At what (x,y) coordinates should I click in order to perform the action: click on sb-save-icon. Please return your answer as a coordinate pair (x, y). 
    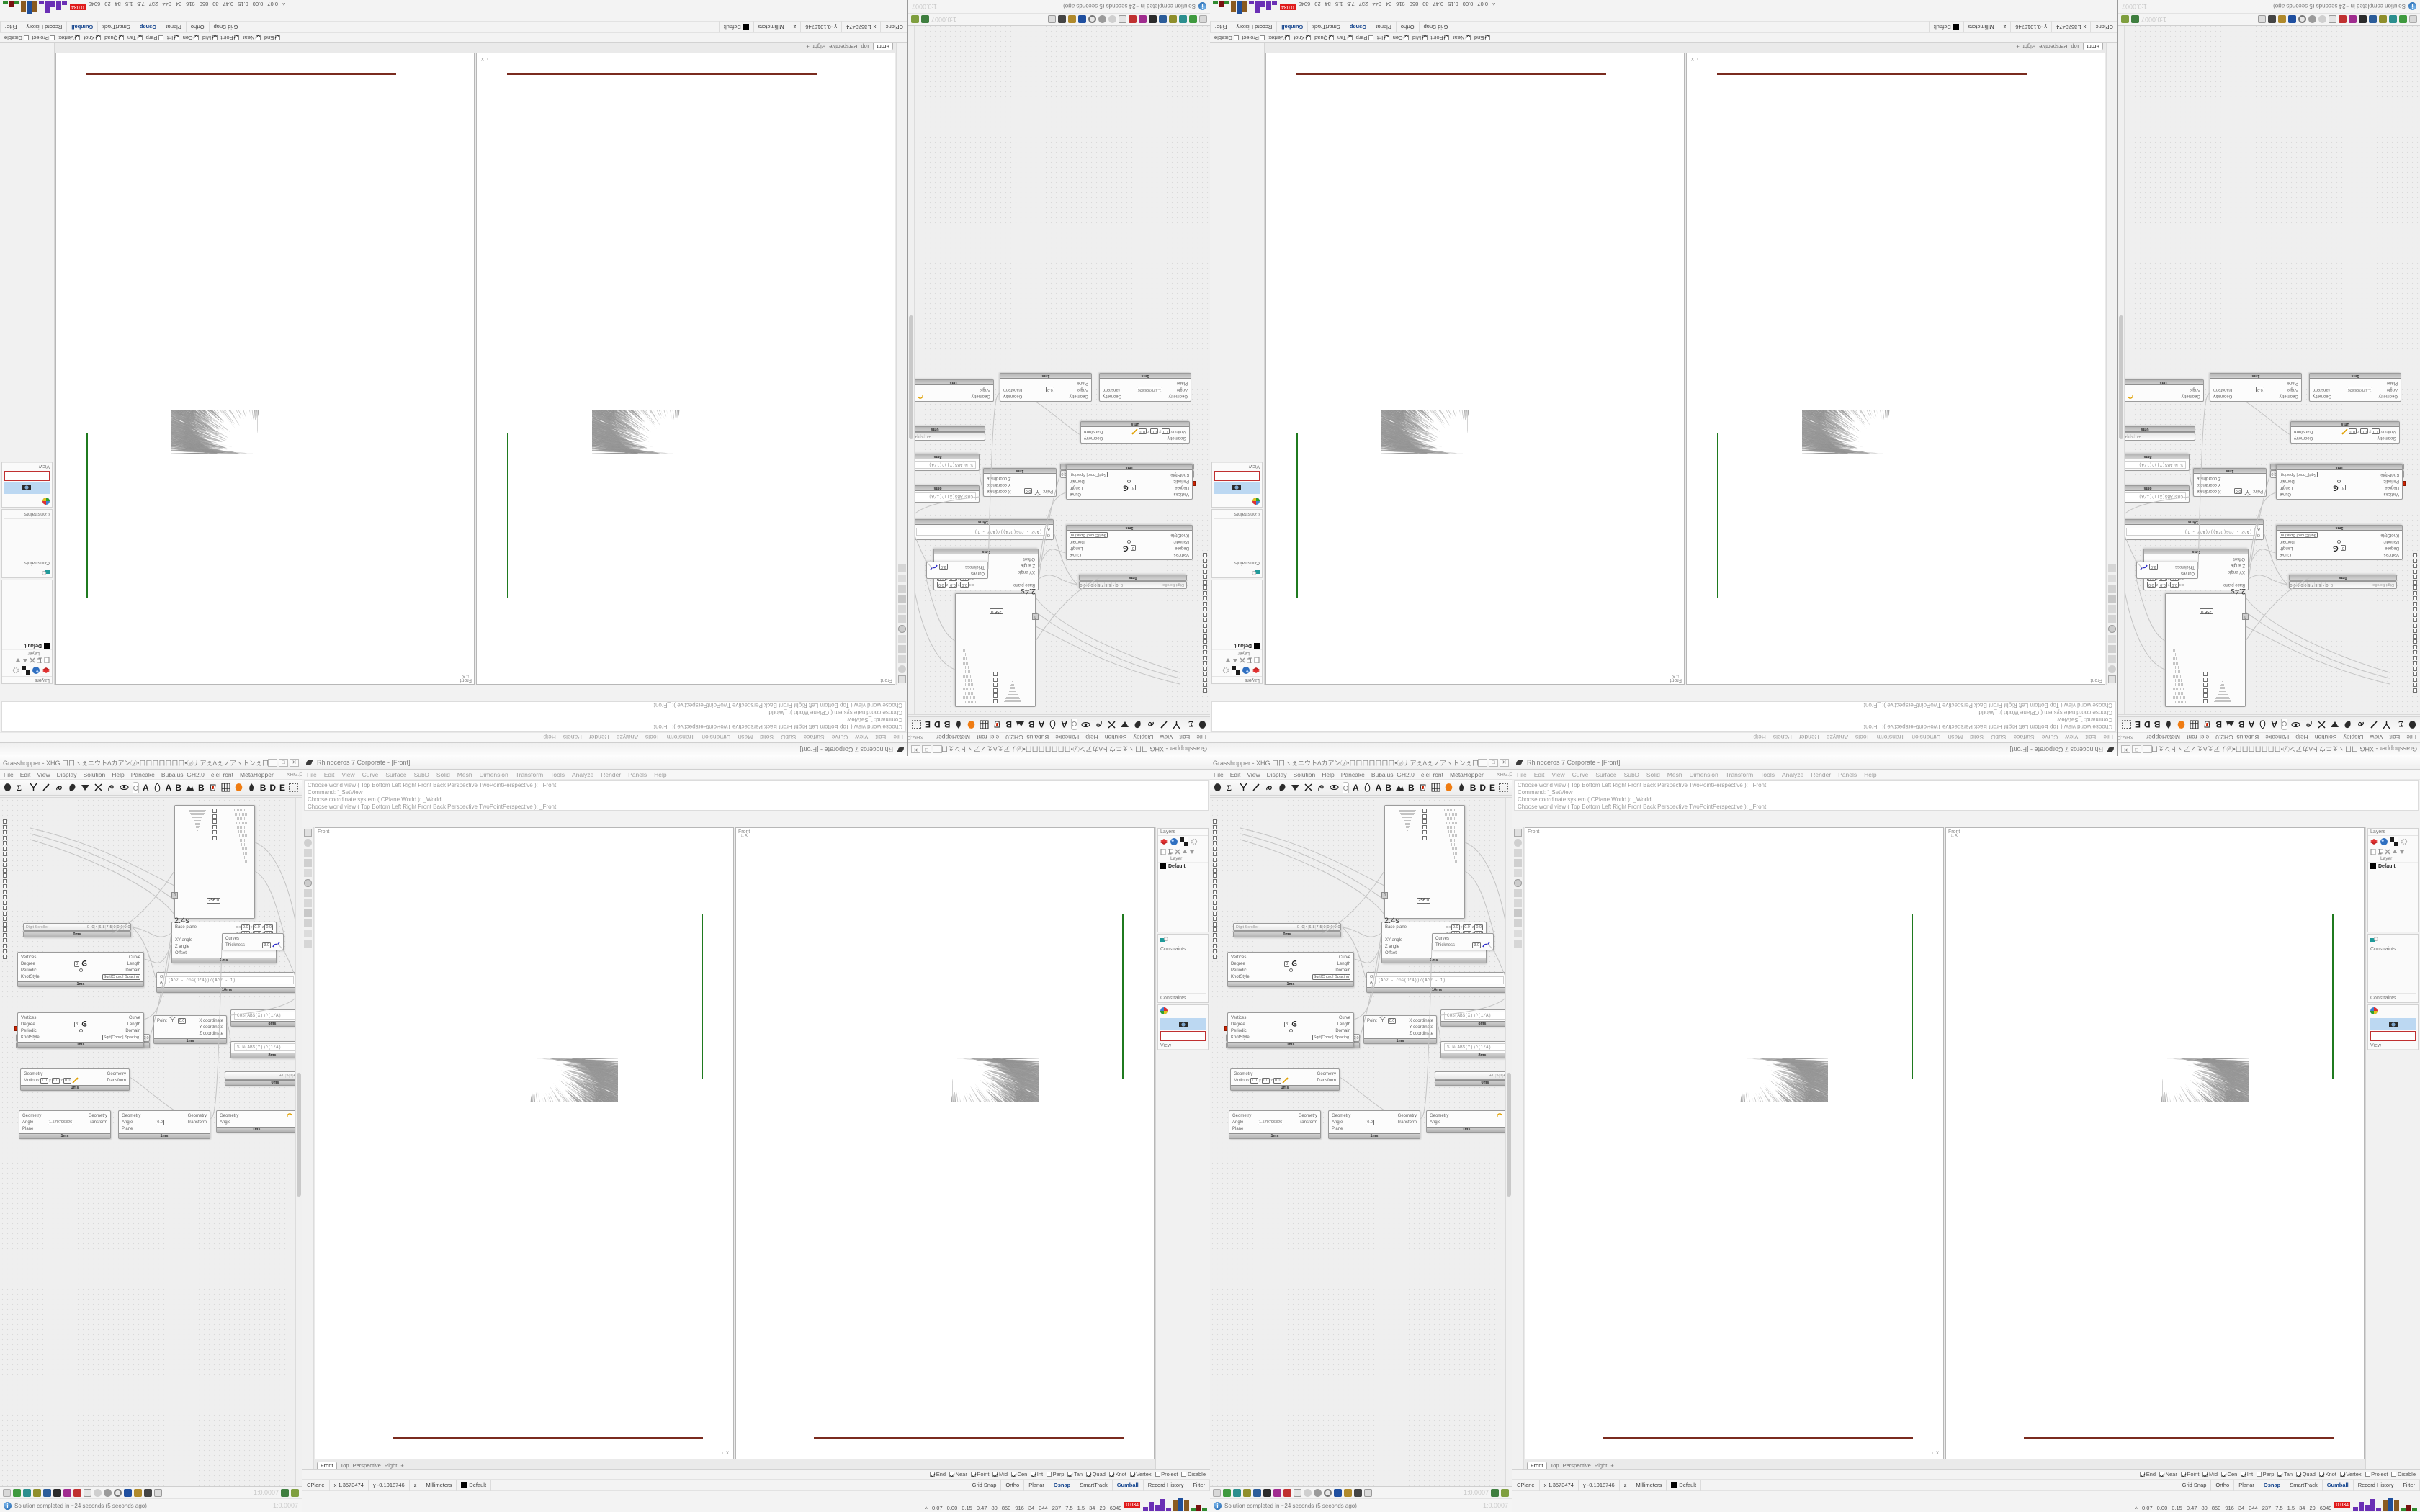
    Looking at the image, I should click on (925, 19).